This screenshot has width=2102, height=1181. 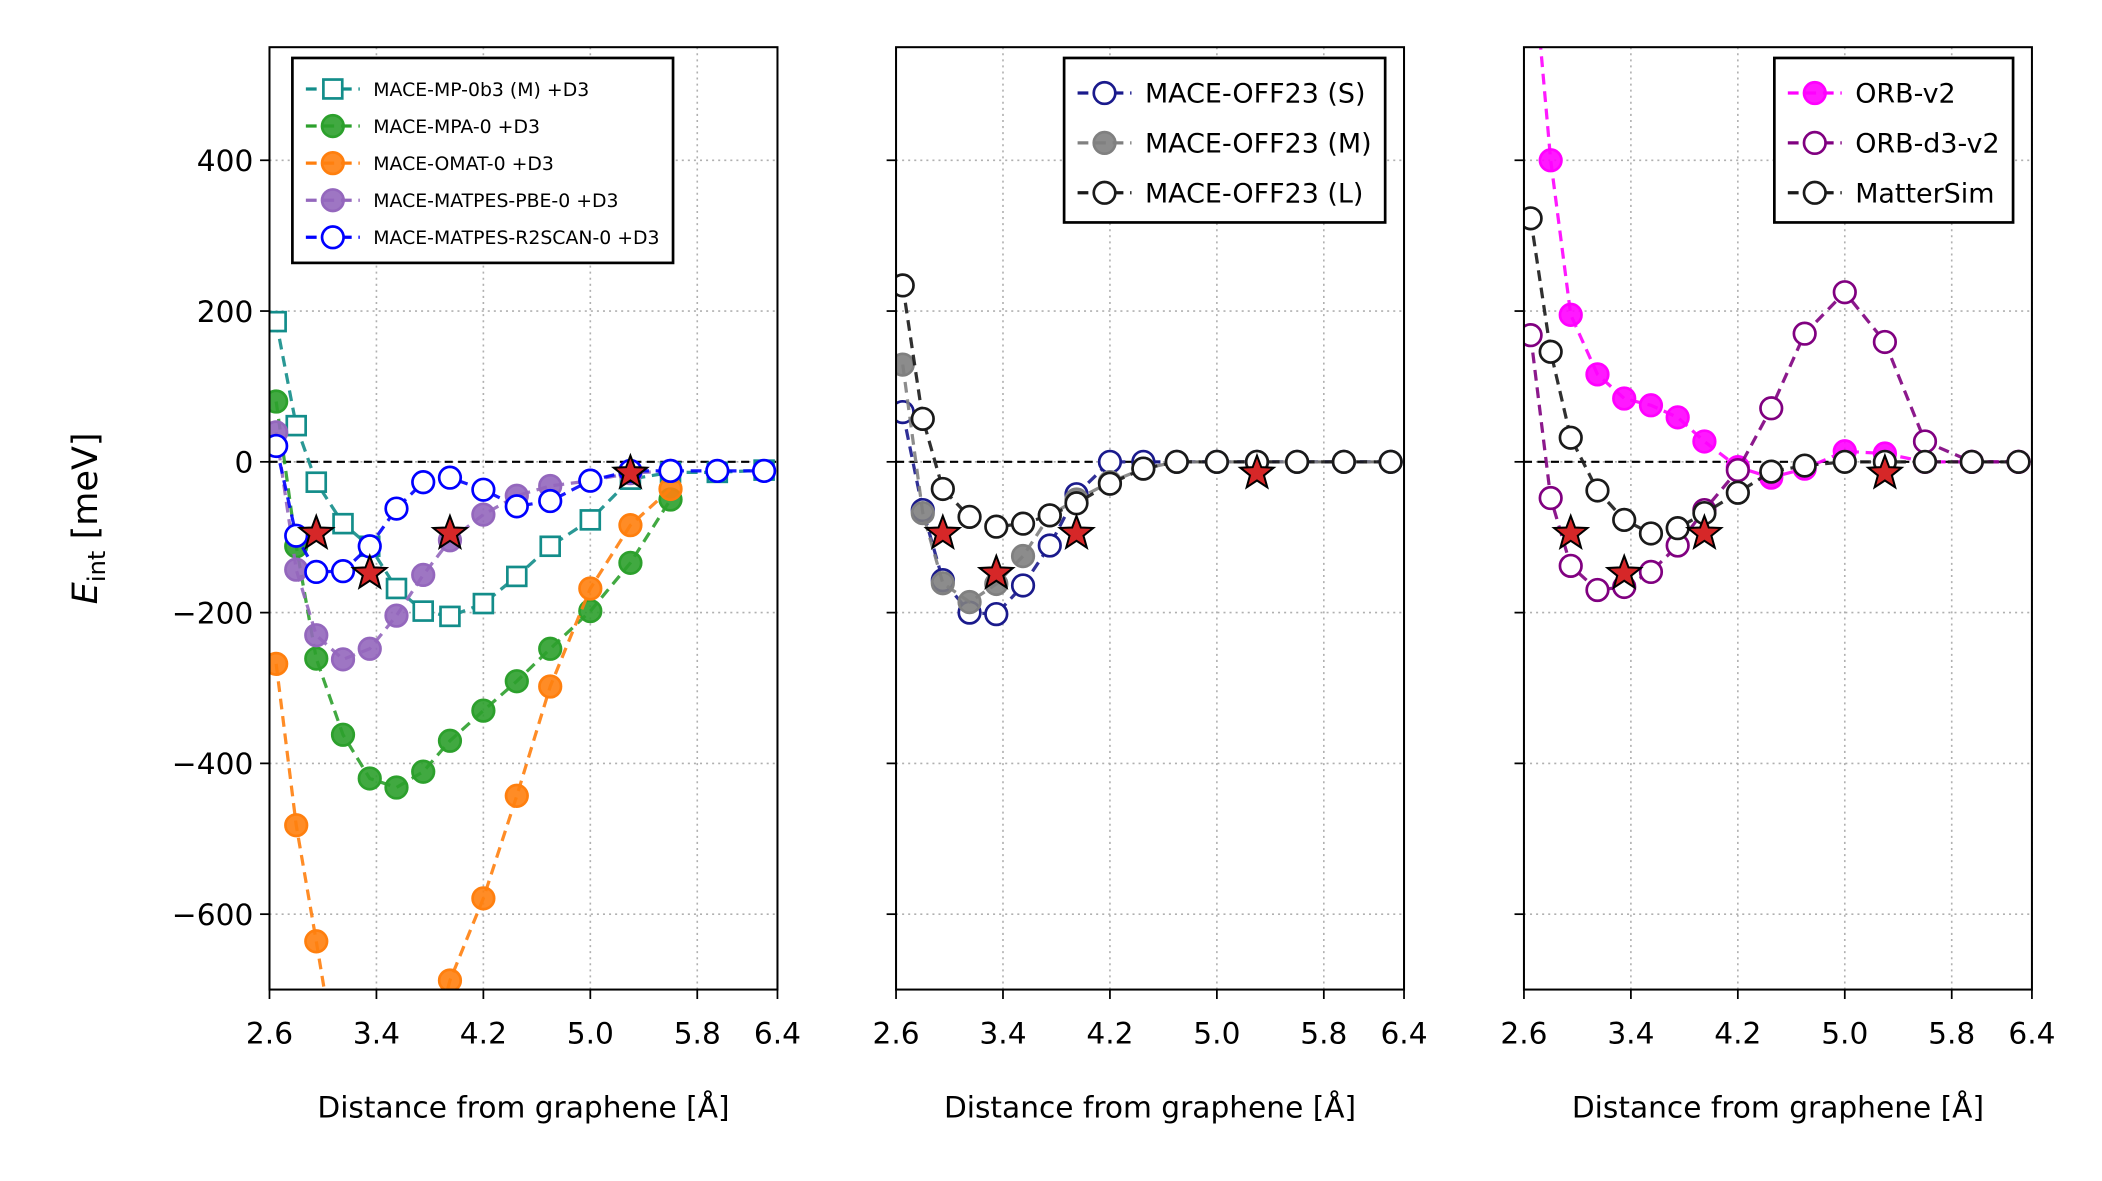 I want to click on legend-label: MACE-MATPES-R2SCAN-0 +D3, so click(x=516, y=238).